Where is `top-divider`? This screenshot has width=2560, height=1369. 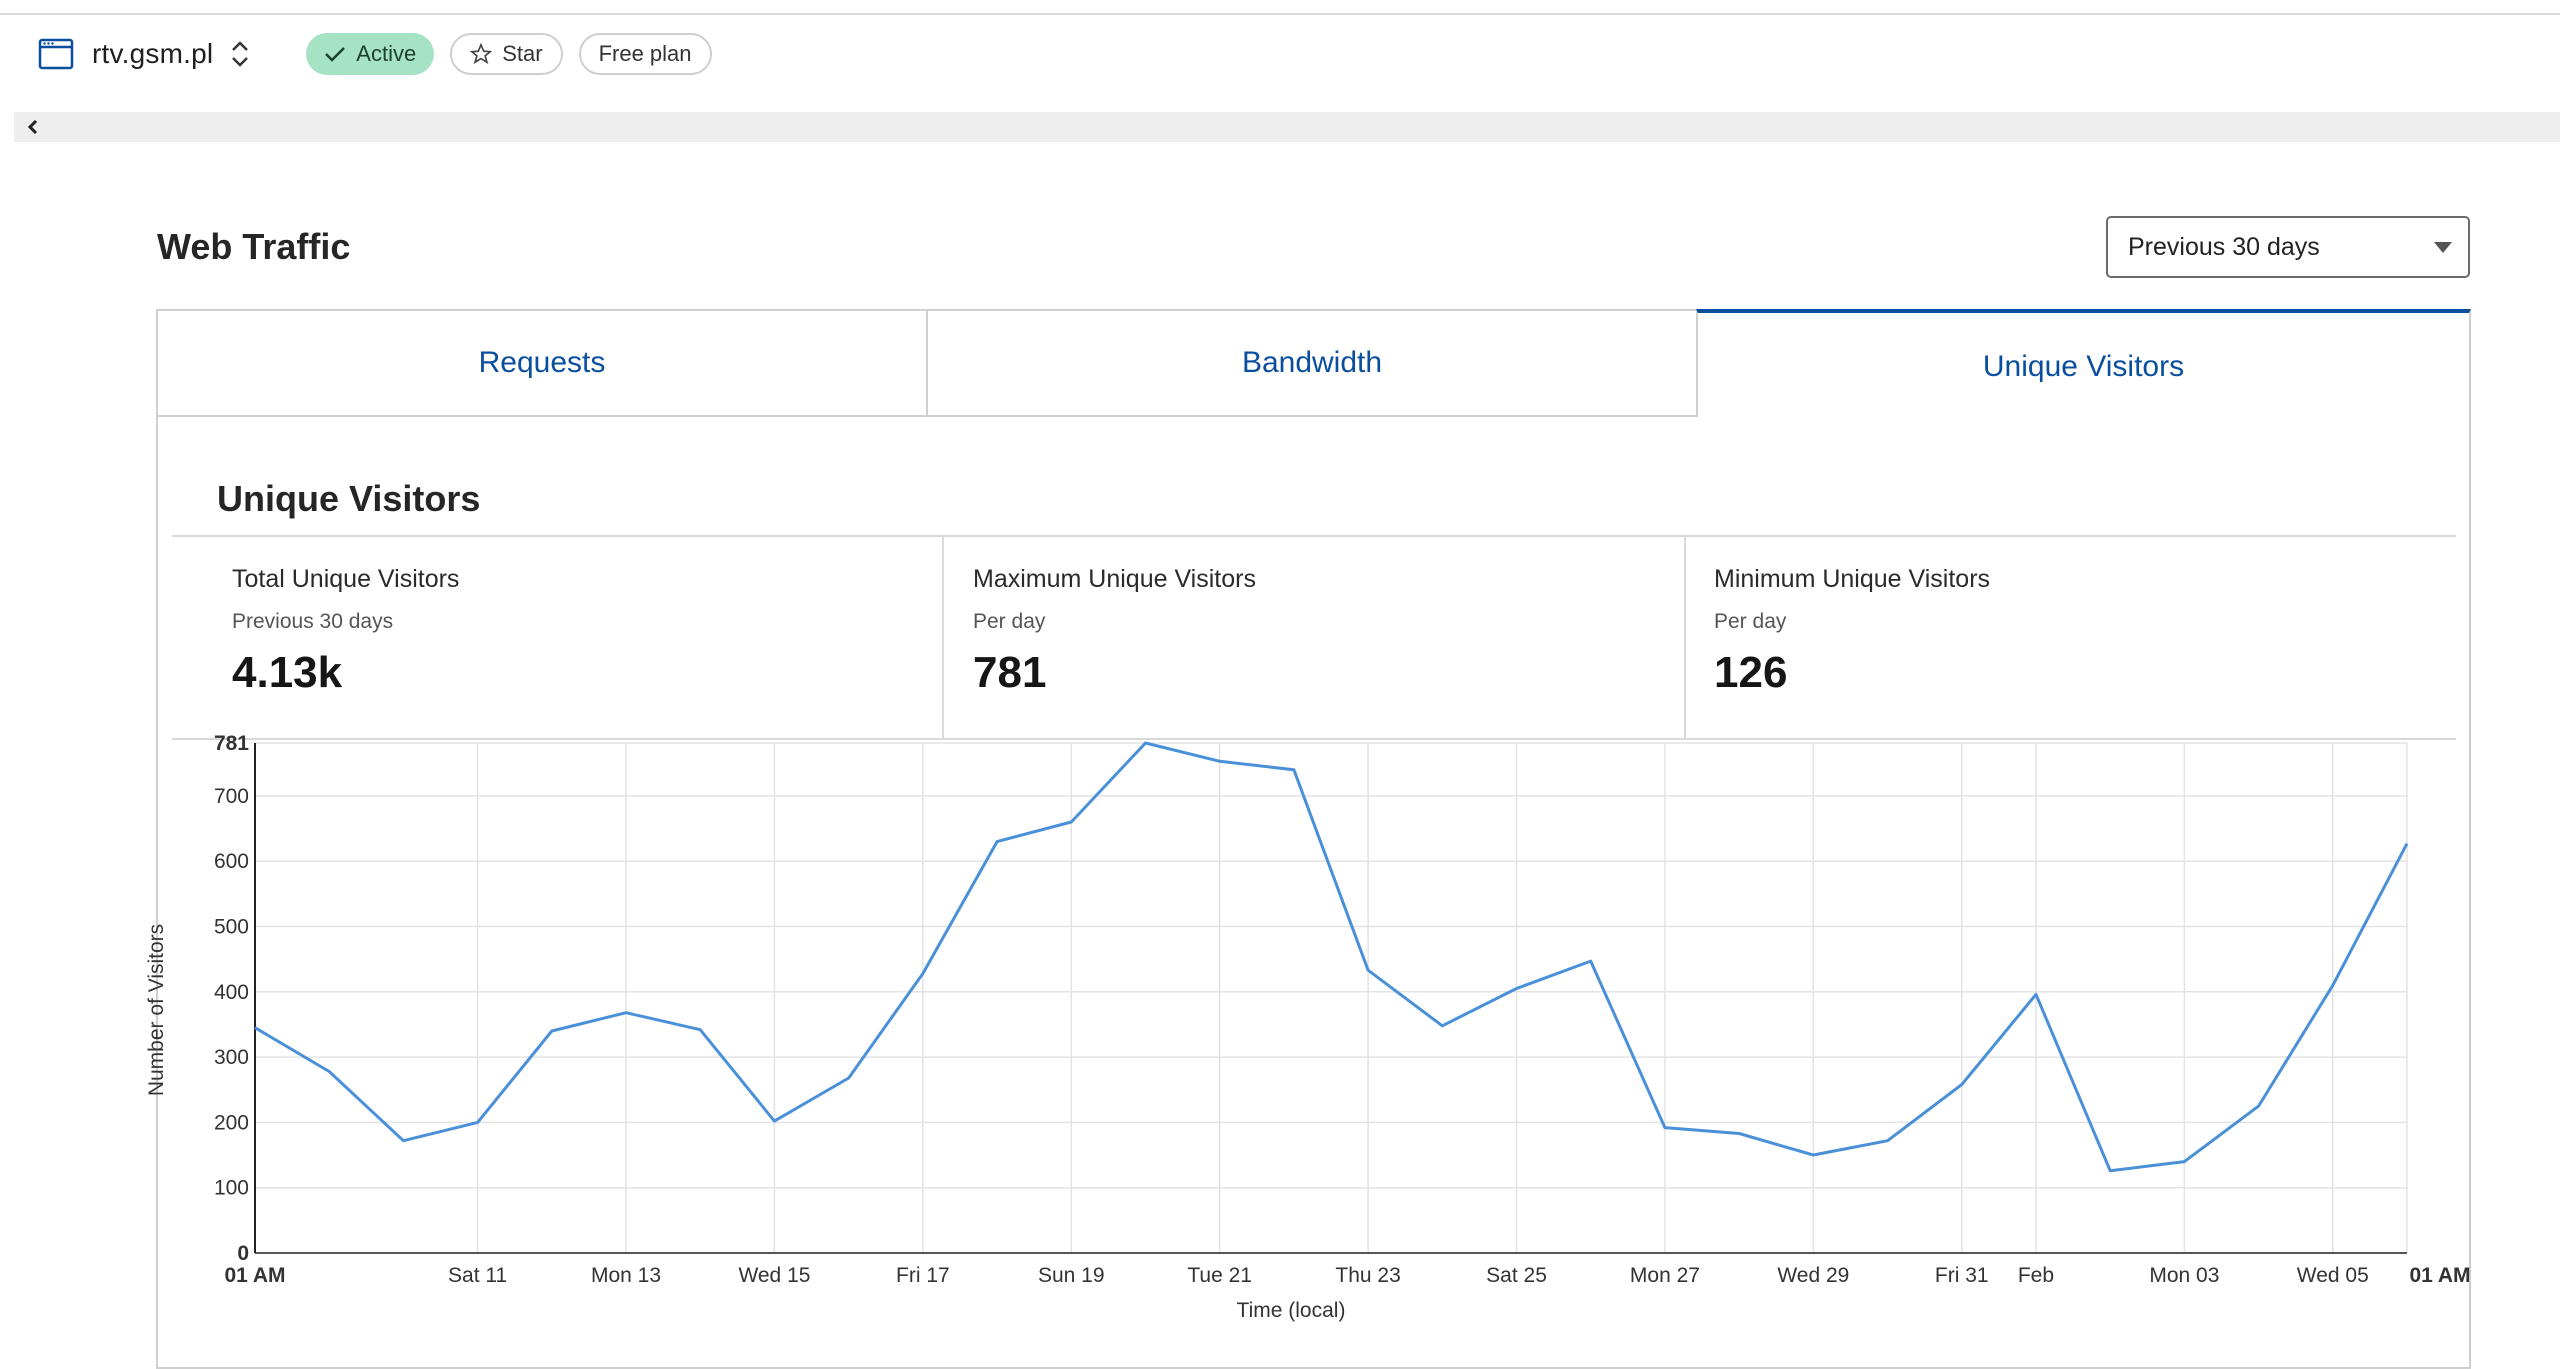
top-divider is located at coordinates (1280, 14).